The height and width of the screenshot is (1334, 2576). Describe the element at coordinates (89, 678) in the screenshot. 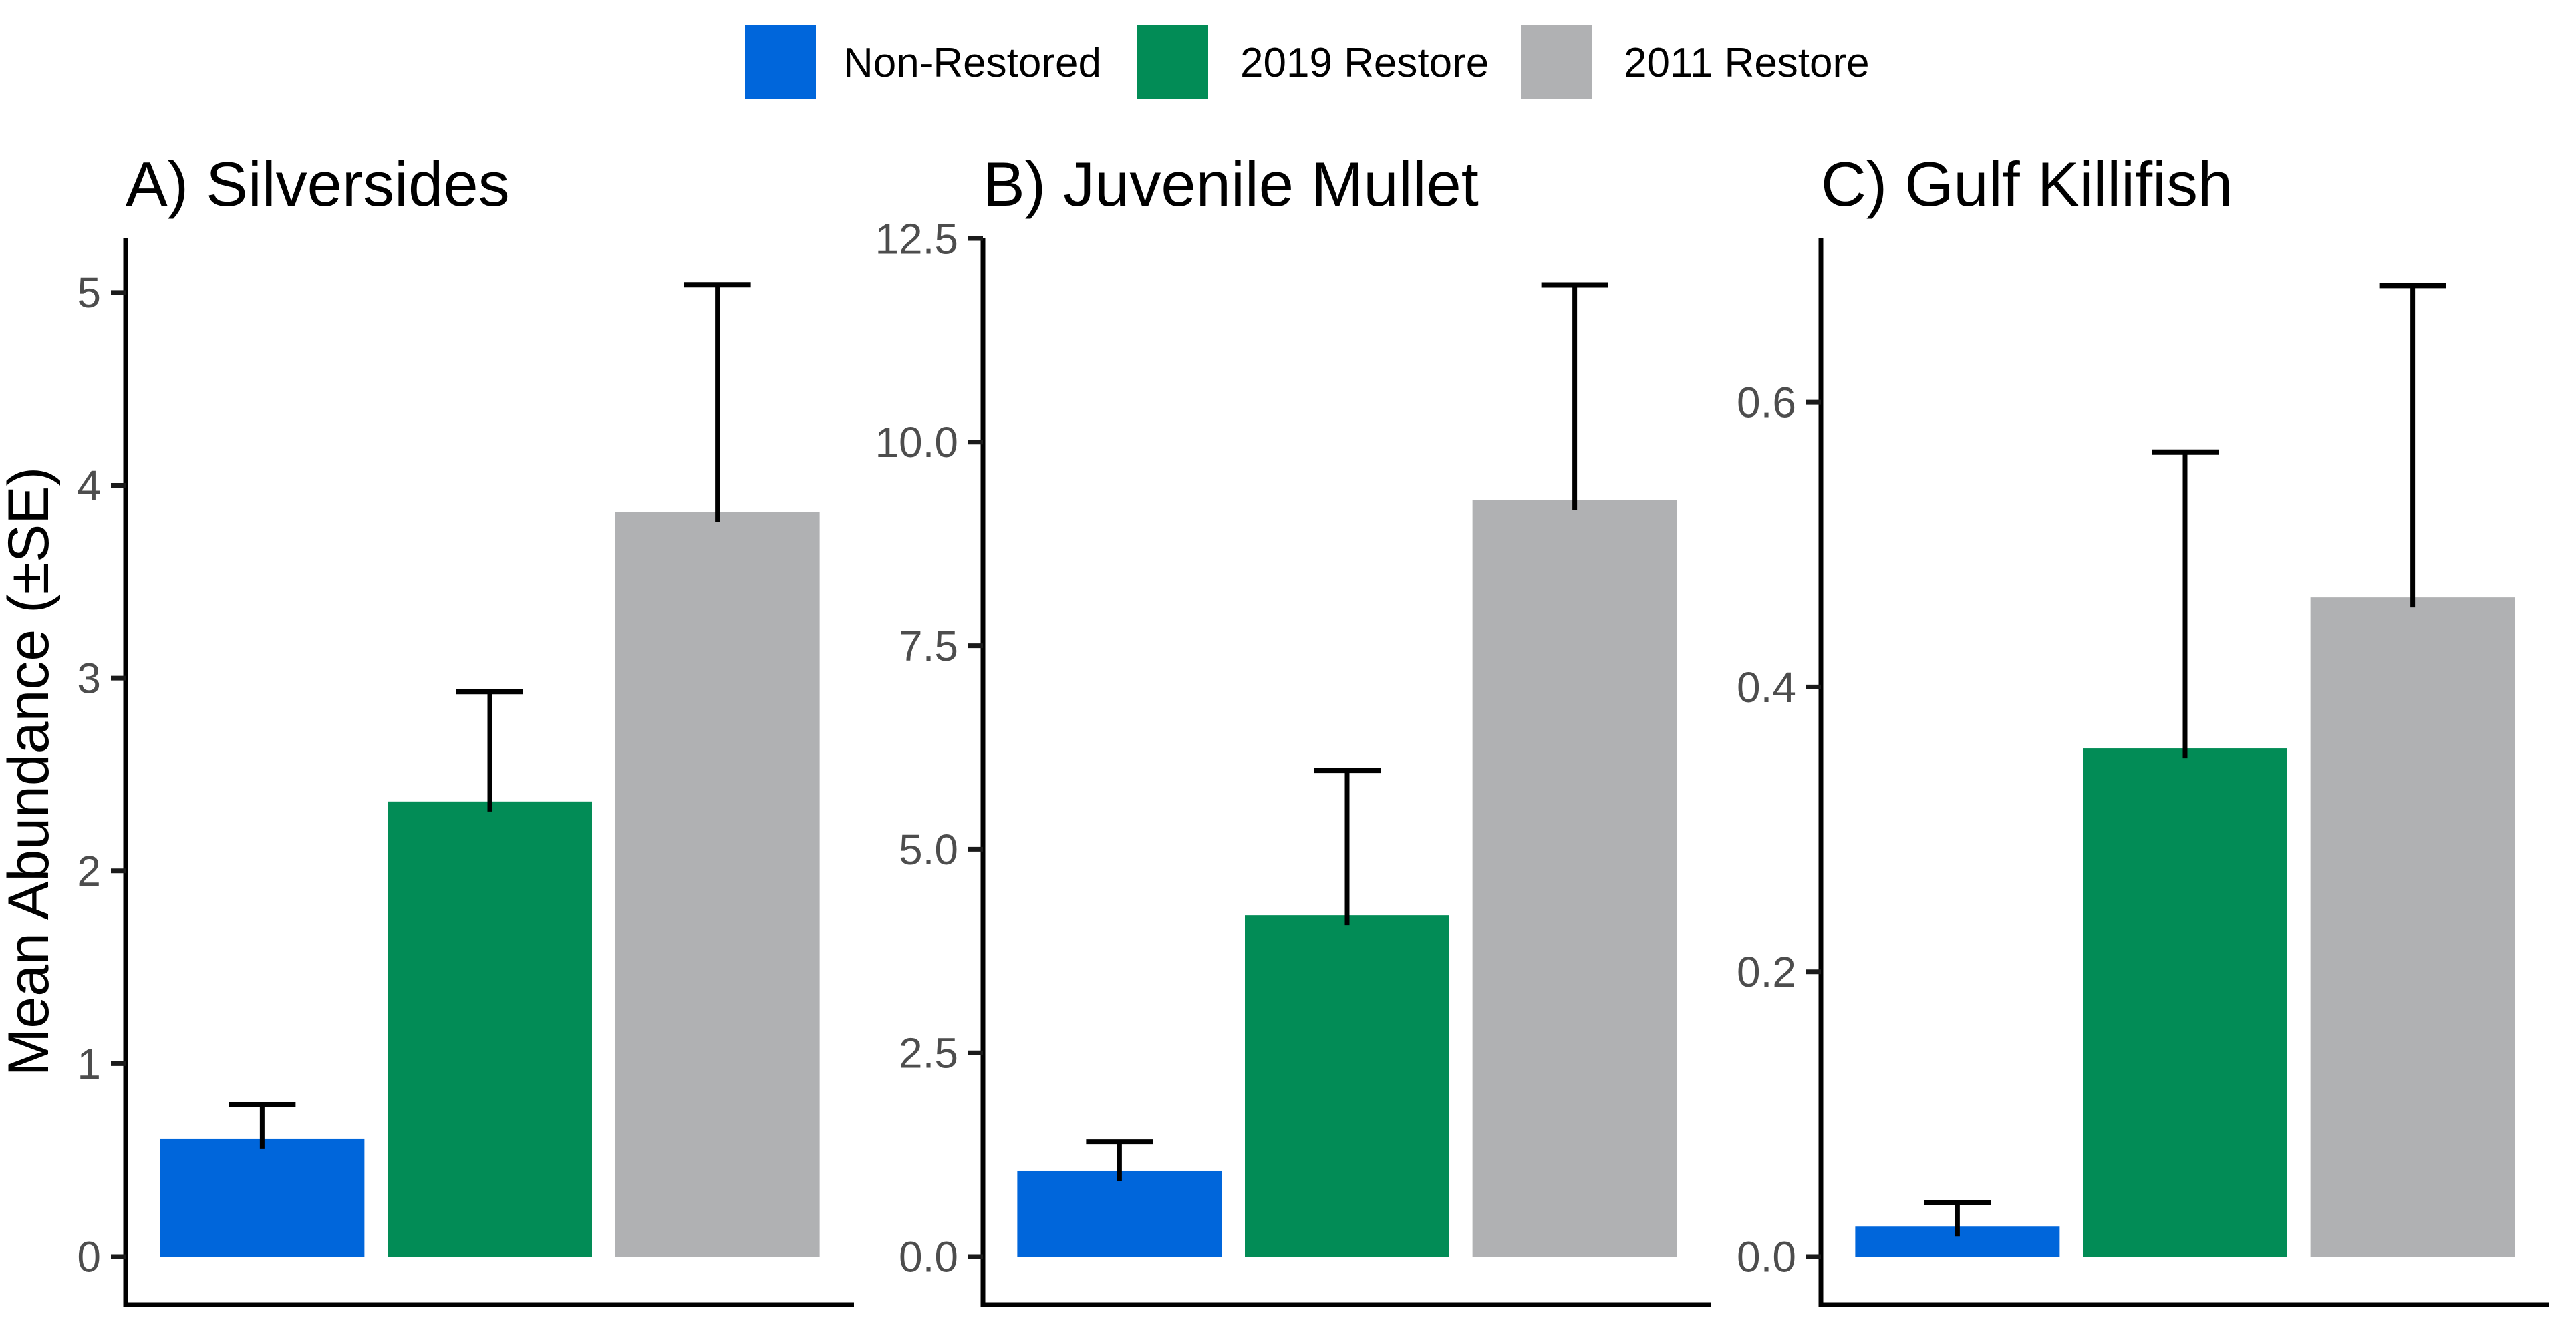

I see `y-tick-label: 3` at that location.